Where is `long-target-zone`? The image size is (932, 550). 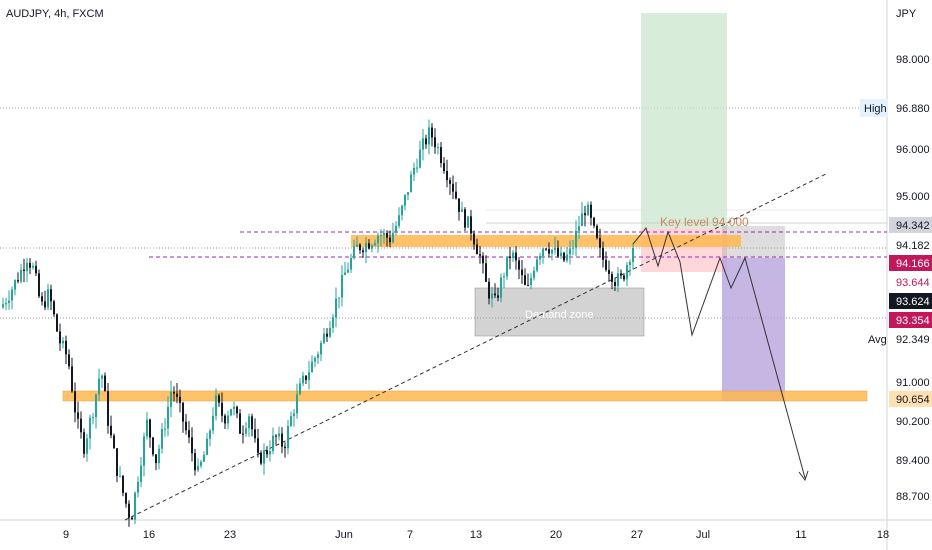 long-target-zone is located at coordinates (684, 120).